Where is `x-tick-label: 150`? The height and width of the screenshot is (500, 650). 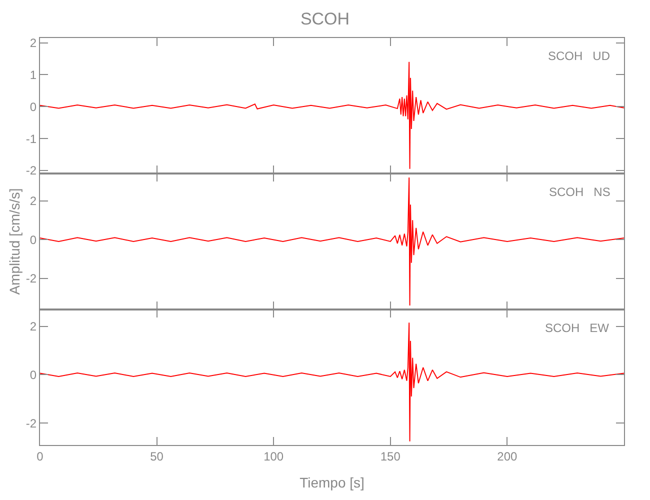
x-tick-label: 150 is located at coordinates (390, 456).